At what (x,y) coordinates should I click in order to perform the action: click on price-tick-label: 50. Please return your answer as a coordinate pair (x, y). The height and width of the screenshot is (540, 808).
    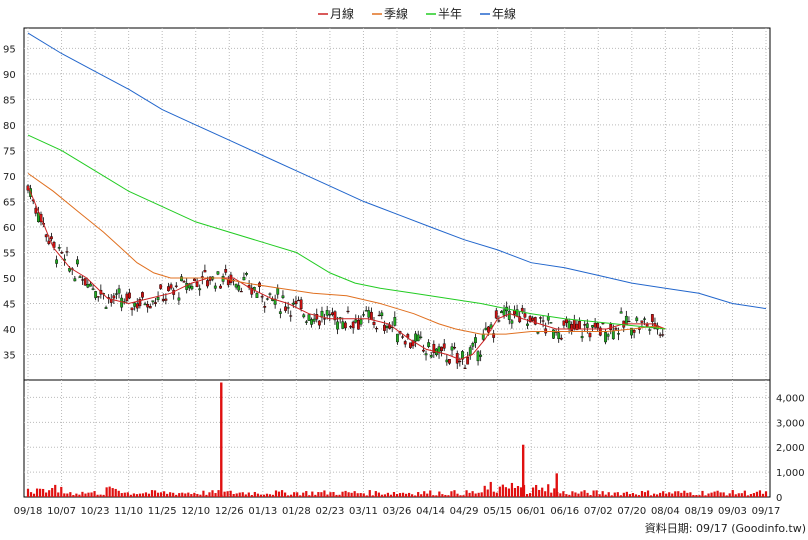
    Looking at the image, I should click on (9, 279).